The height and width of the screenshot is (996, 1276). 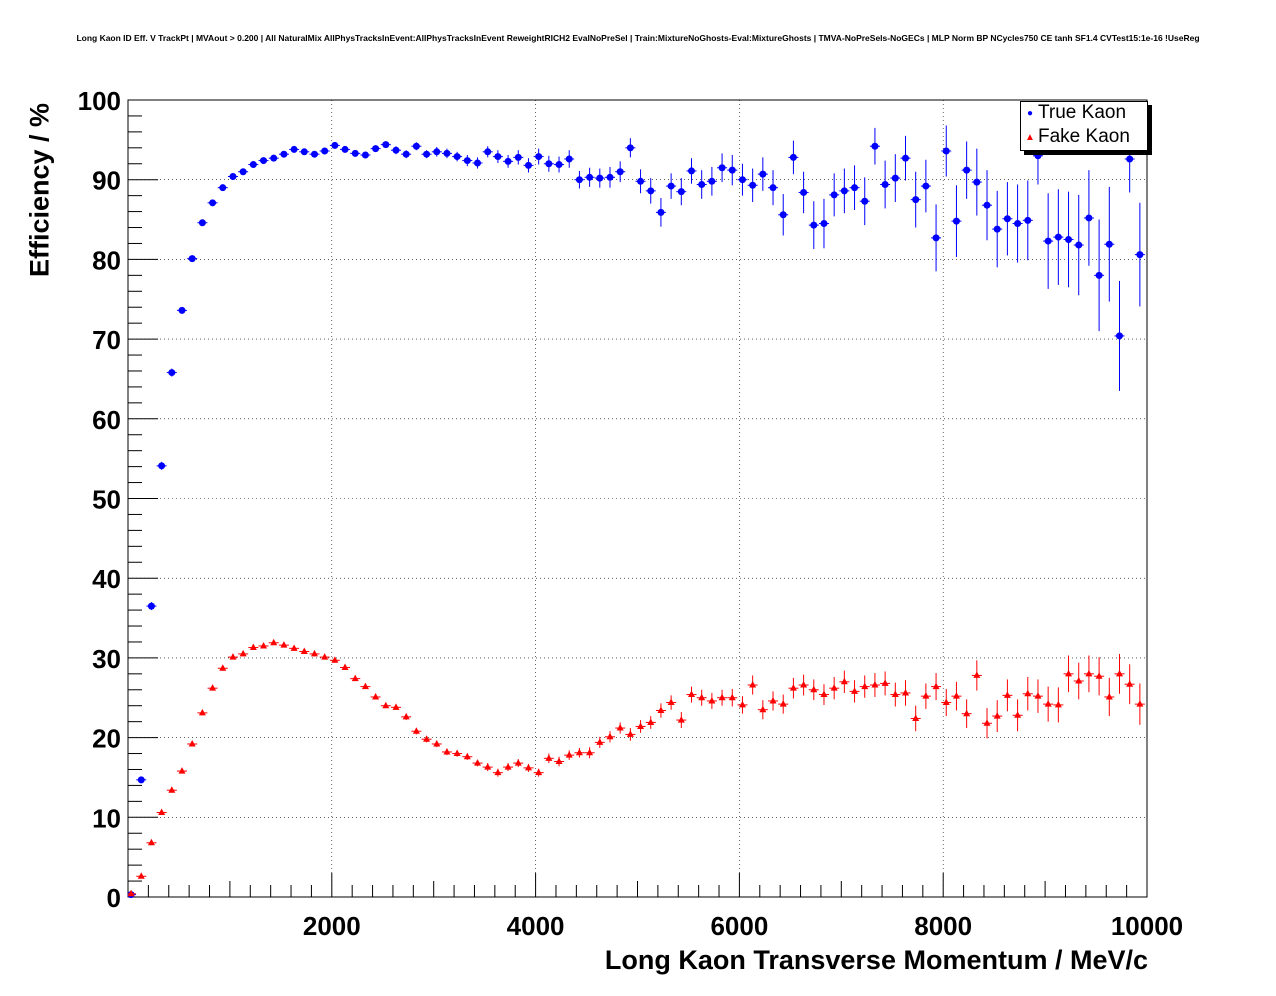 I want to click on legend-item-true-kaon: ● True Kaon, so click(x=1075, y=113).